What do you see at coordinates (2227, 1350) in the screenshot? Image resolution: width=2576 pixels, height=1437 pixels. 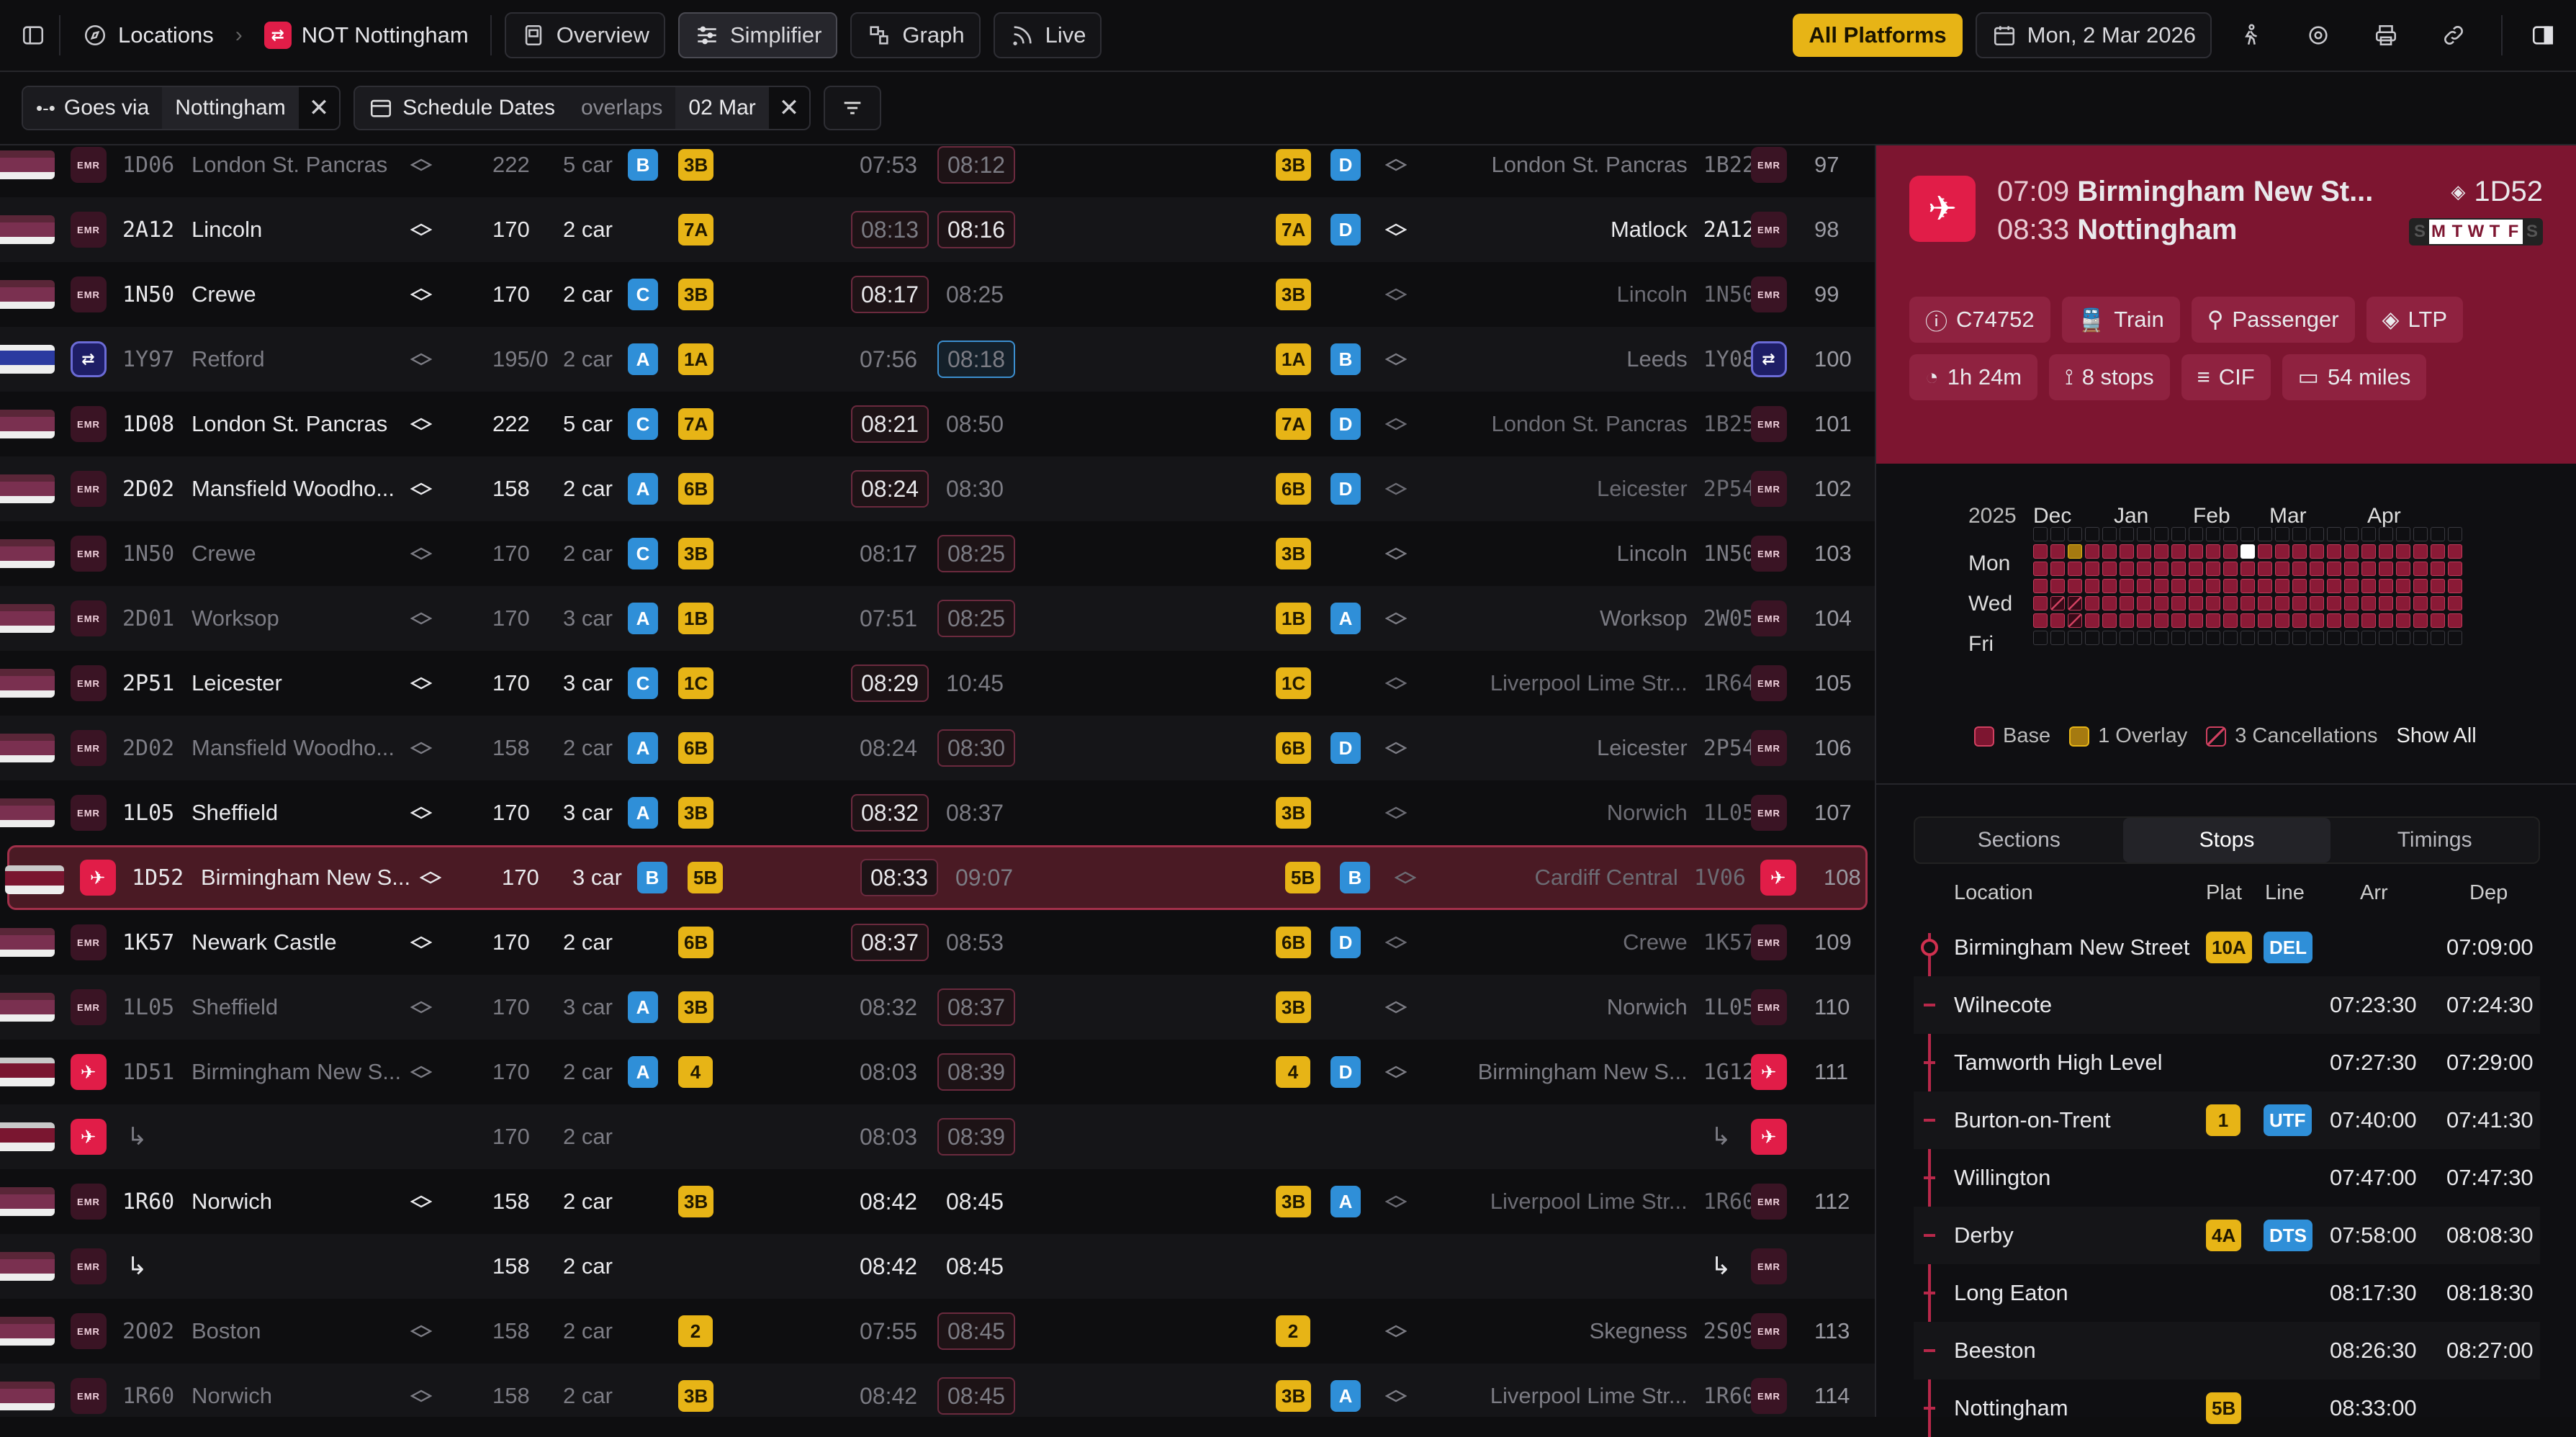 I see `stop-row: Beeston 08:26:30 08:27:00` at bounding box center [2227, 1350].